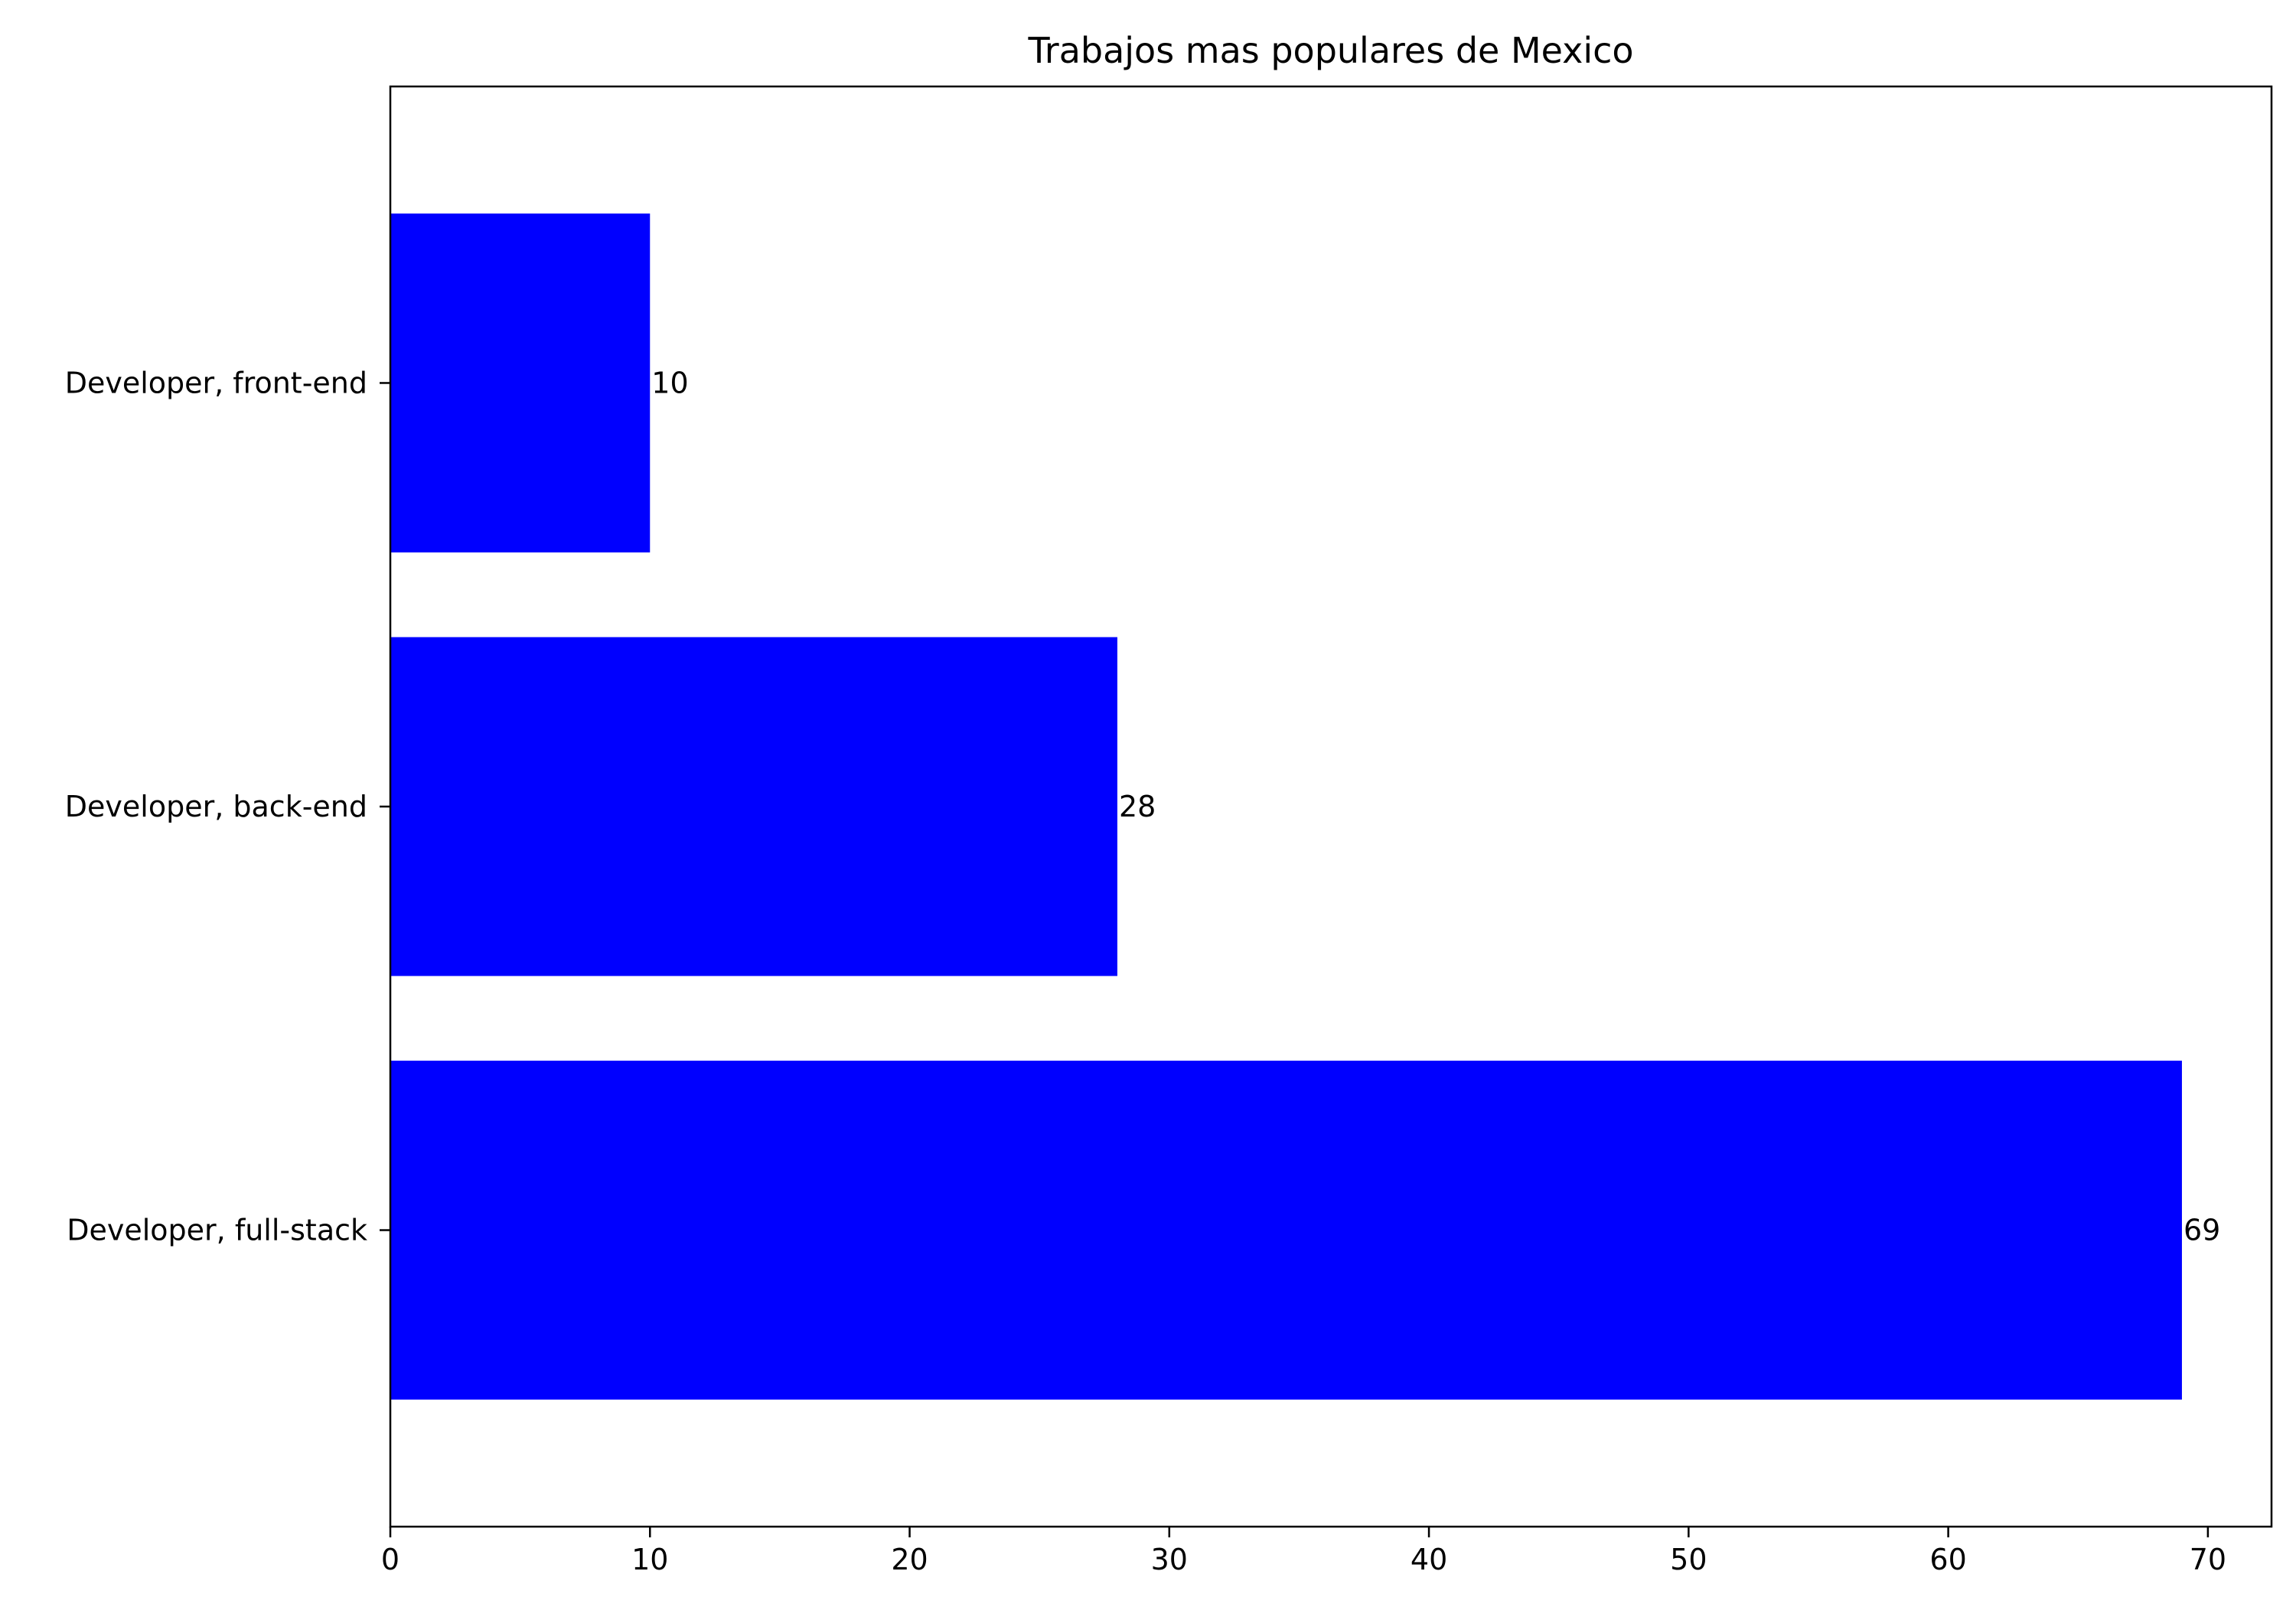  I want to click on y-tick-label: Developer, full-stack, so click(217, 1230).